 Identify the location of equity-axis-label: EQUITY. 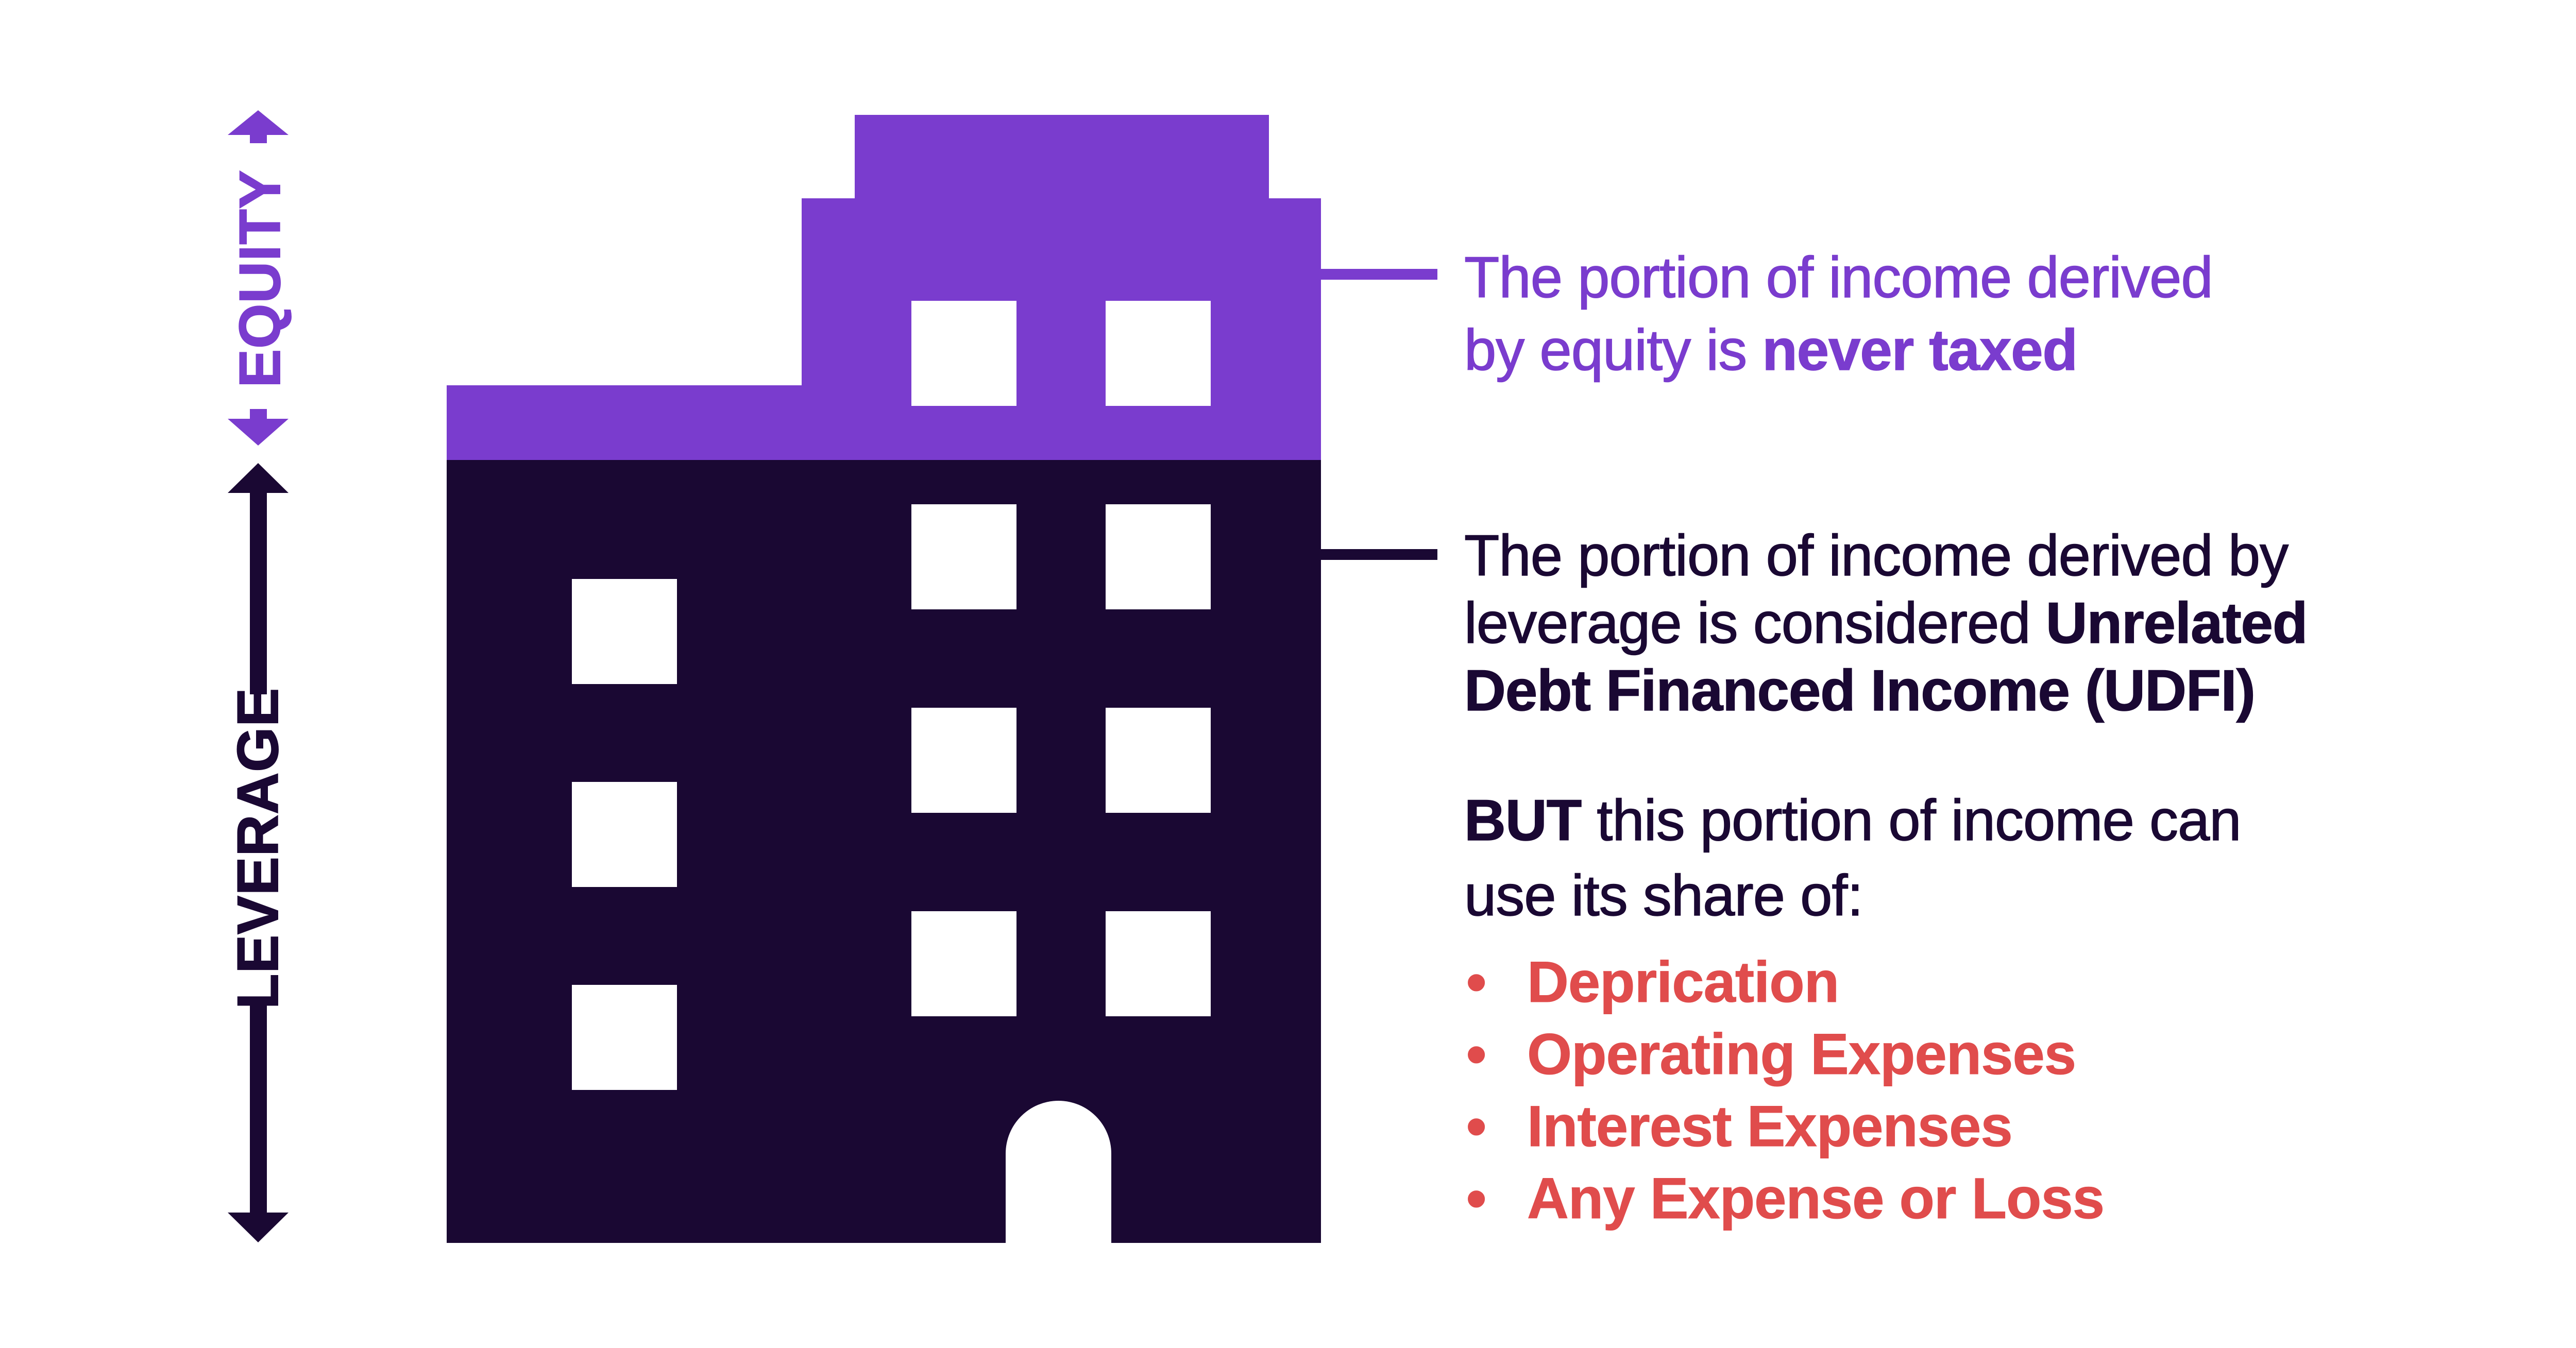
(260, 278).